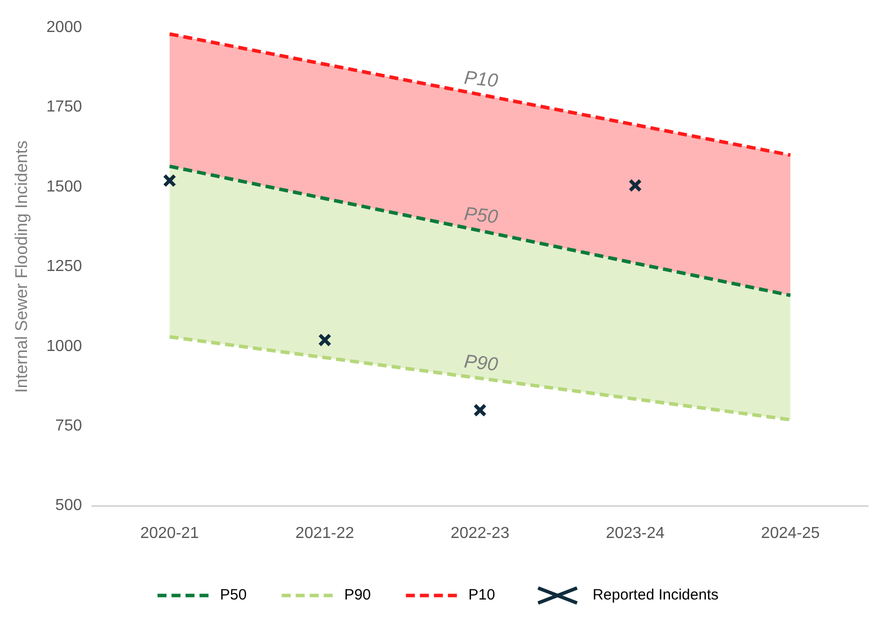  Describe the element at coordinates (68, 426) in the screenshot. I see `y-tick-label: 750` at that location.